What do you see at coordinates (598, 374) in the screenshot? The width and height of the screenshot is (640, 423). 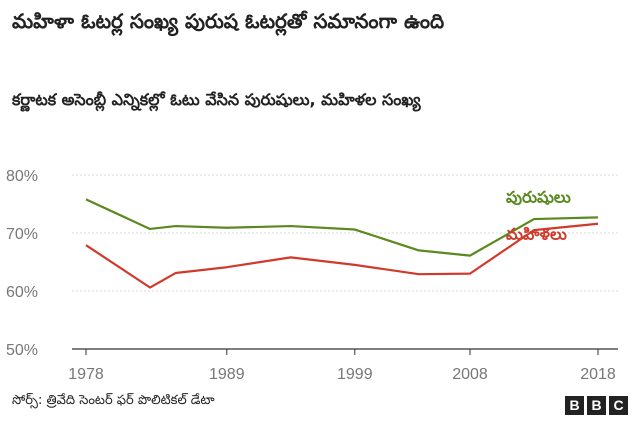 I see `x-tick-label: 2018` at bounding box center [598, 374].